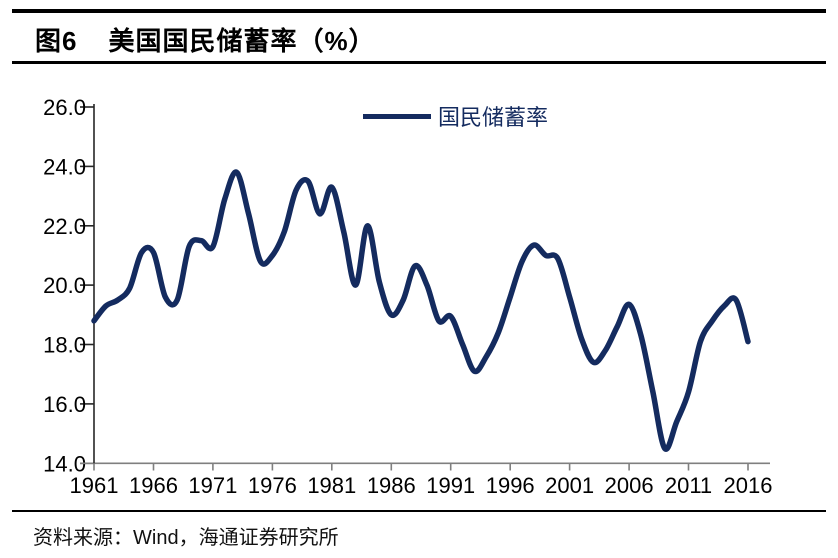 This screenshot has height=558, width=838. What do you see at coordinates (629, 485) in the screenshot?
I see `x-tick-label: 2006` at bounding box center [629, 485].